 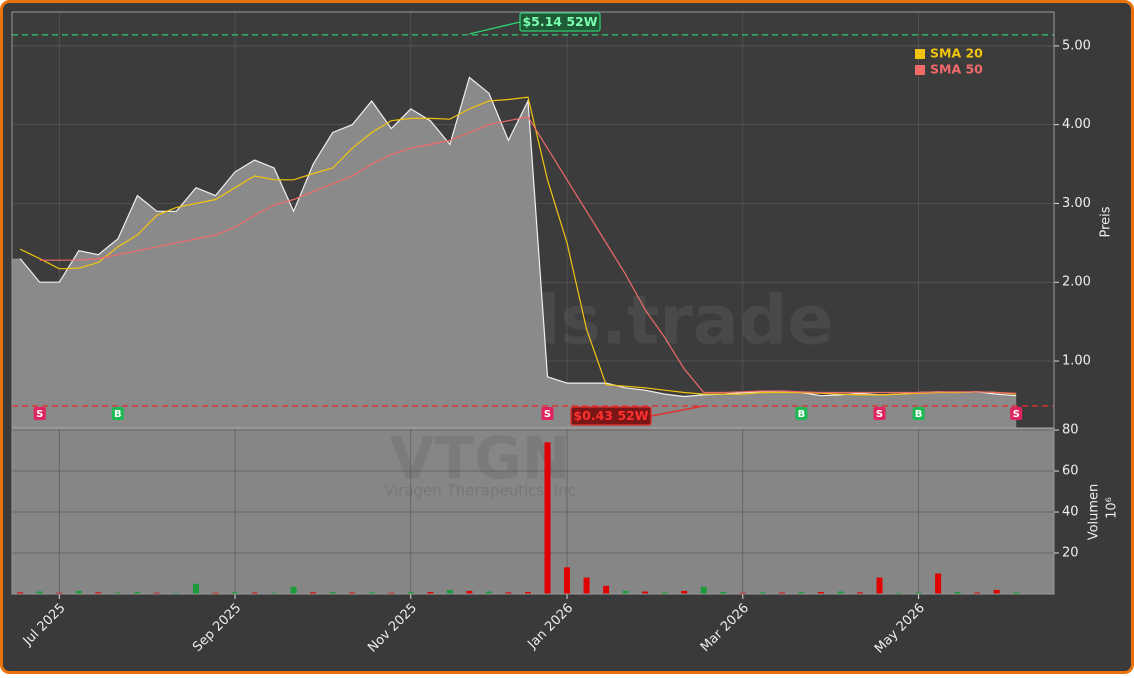 What do you see at coordinates (956, 53) in the screenshot?
I see `legend-label: SMA 20` at bounding box center [956, 53].